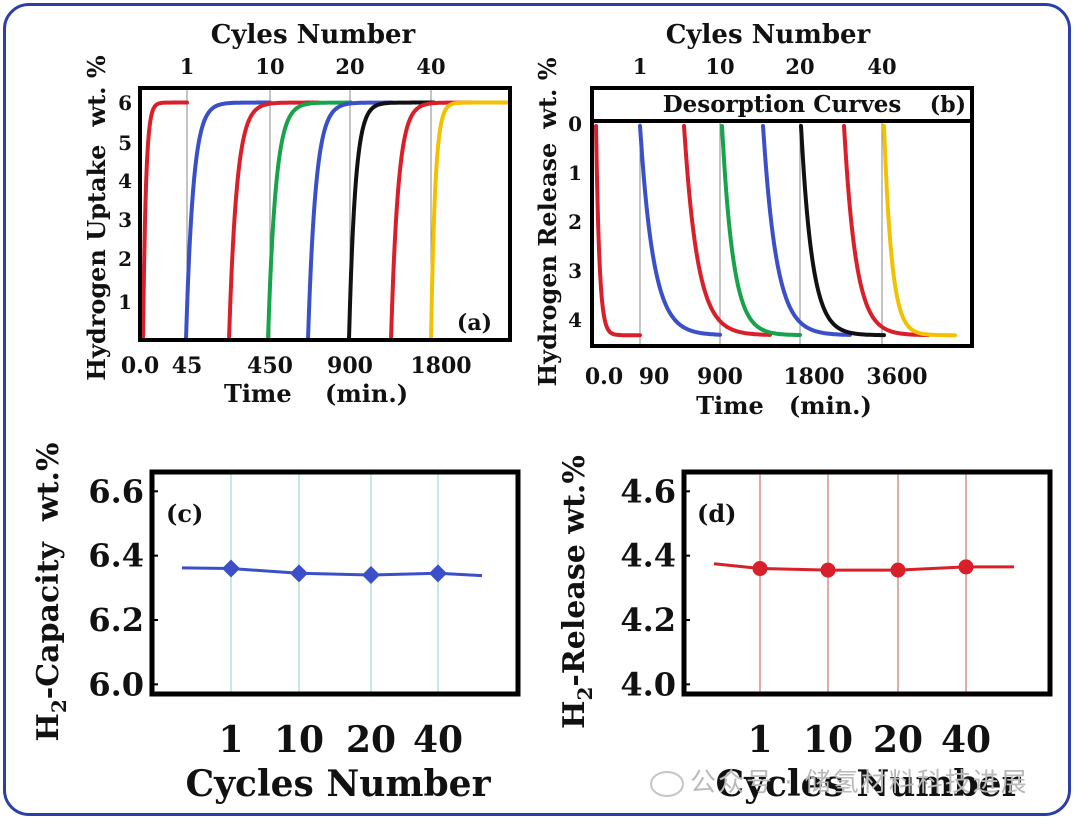 The height and width of the screenshot is (825, 1080). What do you see at coordinates (648, 620) in the screenshot?
I see `panel-d-ytick-2: 4.2` at bounding box center [648, 620].